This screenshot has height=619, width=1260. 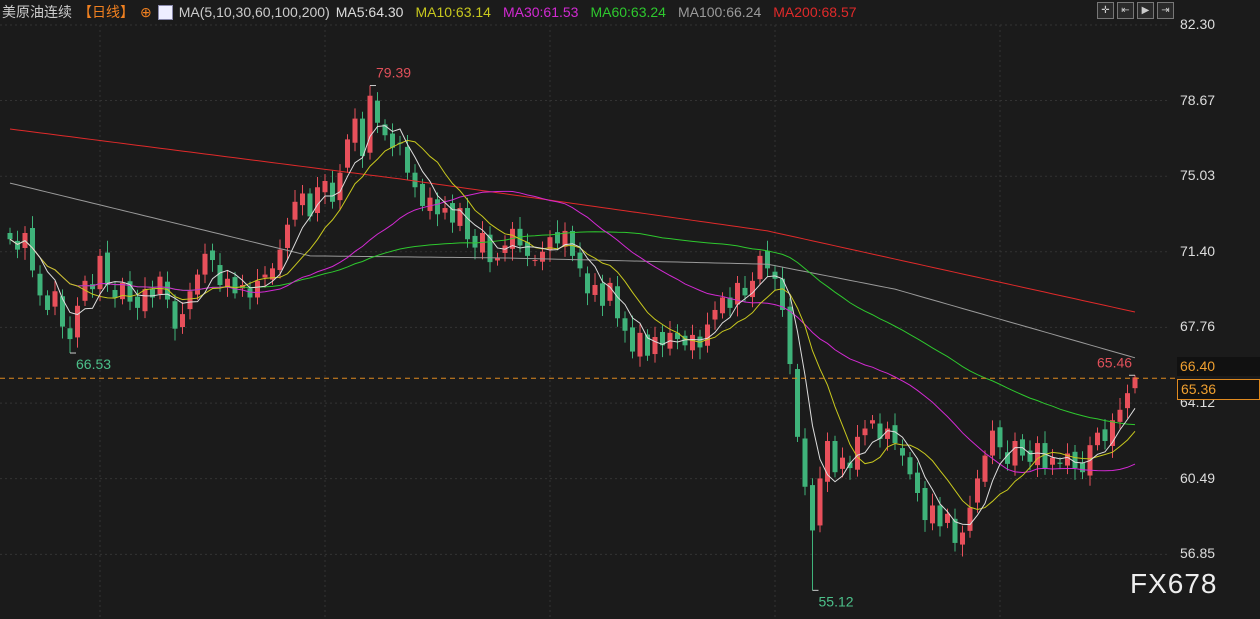 I want to click on last-price-box: 65.36, so click(x=1218, y=389).